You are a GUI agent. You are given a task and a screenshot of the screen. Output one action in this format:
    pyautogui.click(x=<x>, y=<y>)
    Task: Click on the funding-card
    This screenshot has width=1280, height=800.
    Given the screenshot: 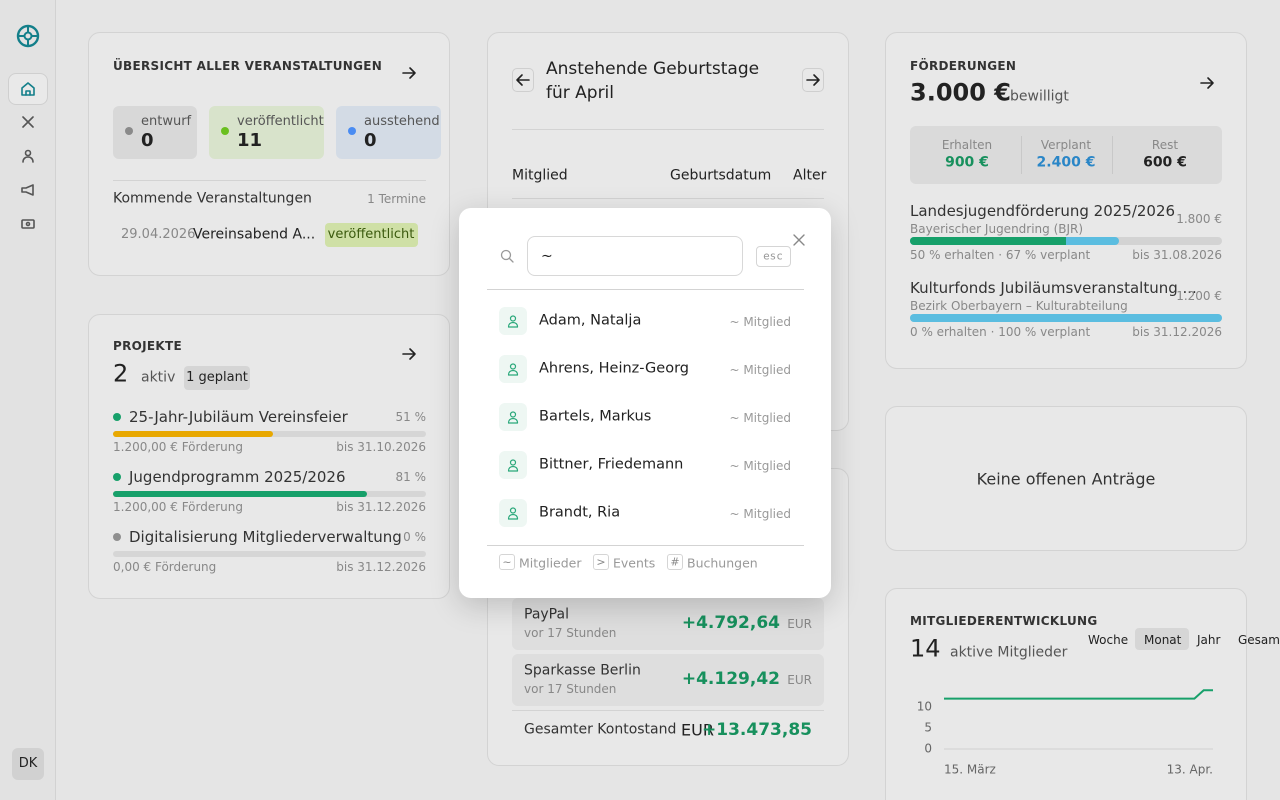 What is the action you would take?
    pyautogui.click(x=1066, y=200)
    